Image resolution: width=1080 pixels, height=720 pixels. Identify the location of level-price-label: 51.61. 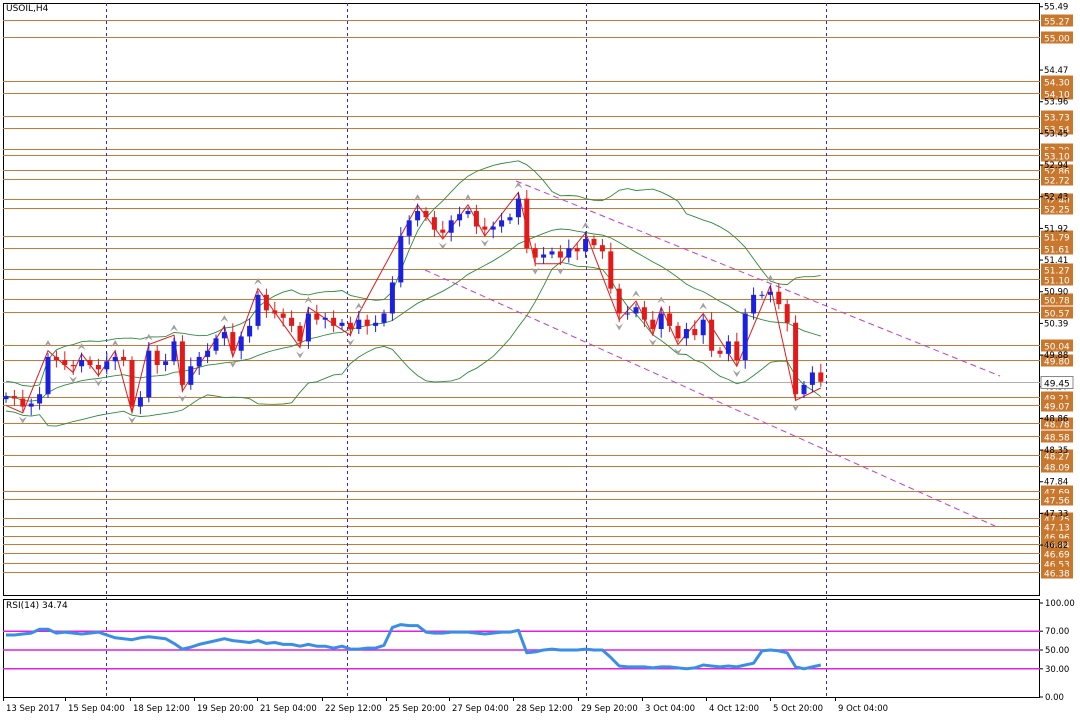
(1057, 251).